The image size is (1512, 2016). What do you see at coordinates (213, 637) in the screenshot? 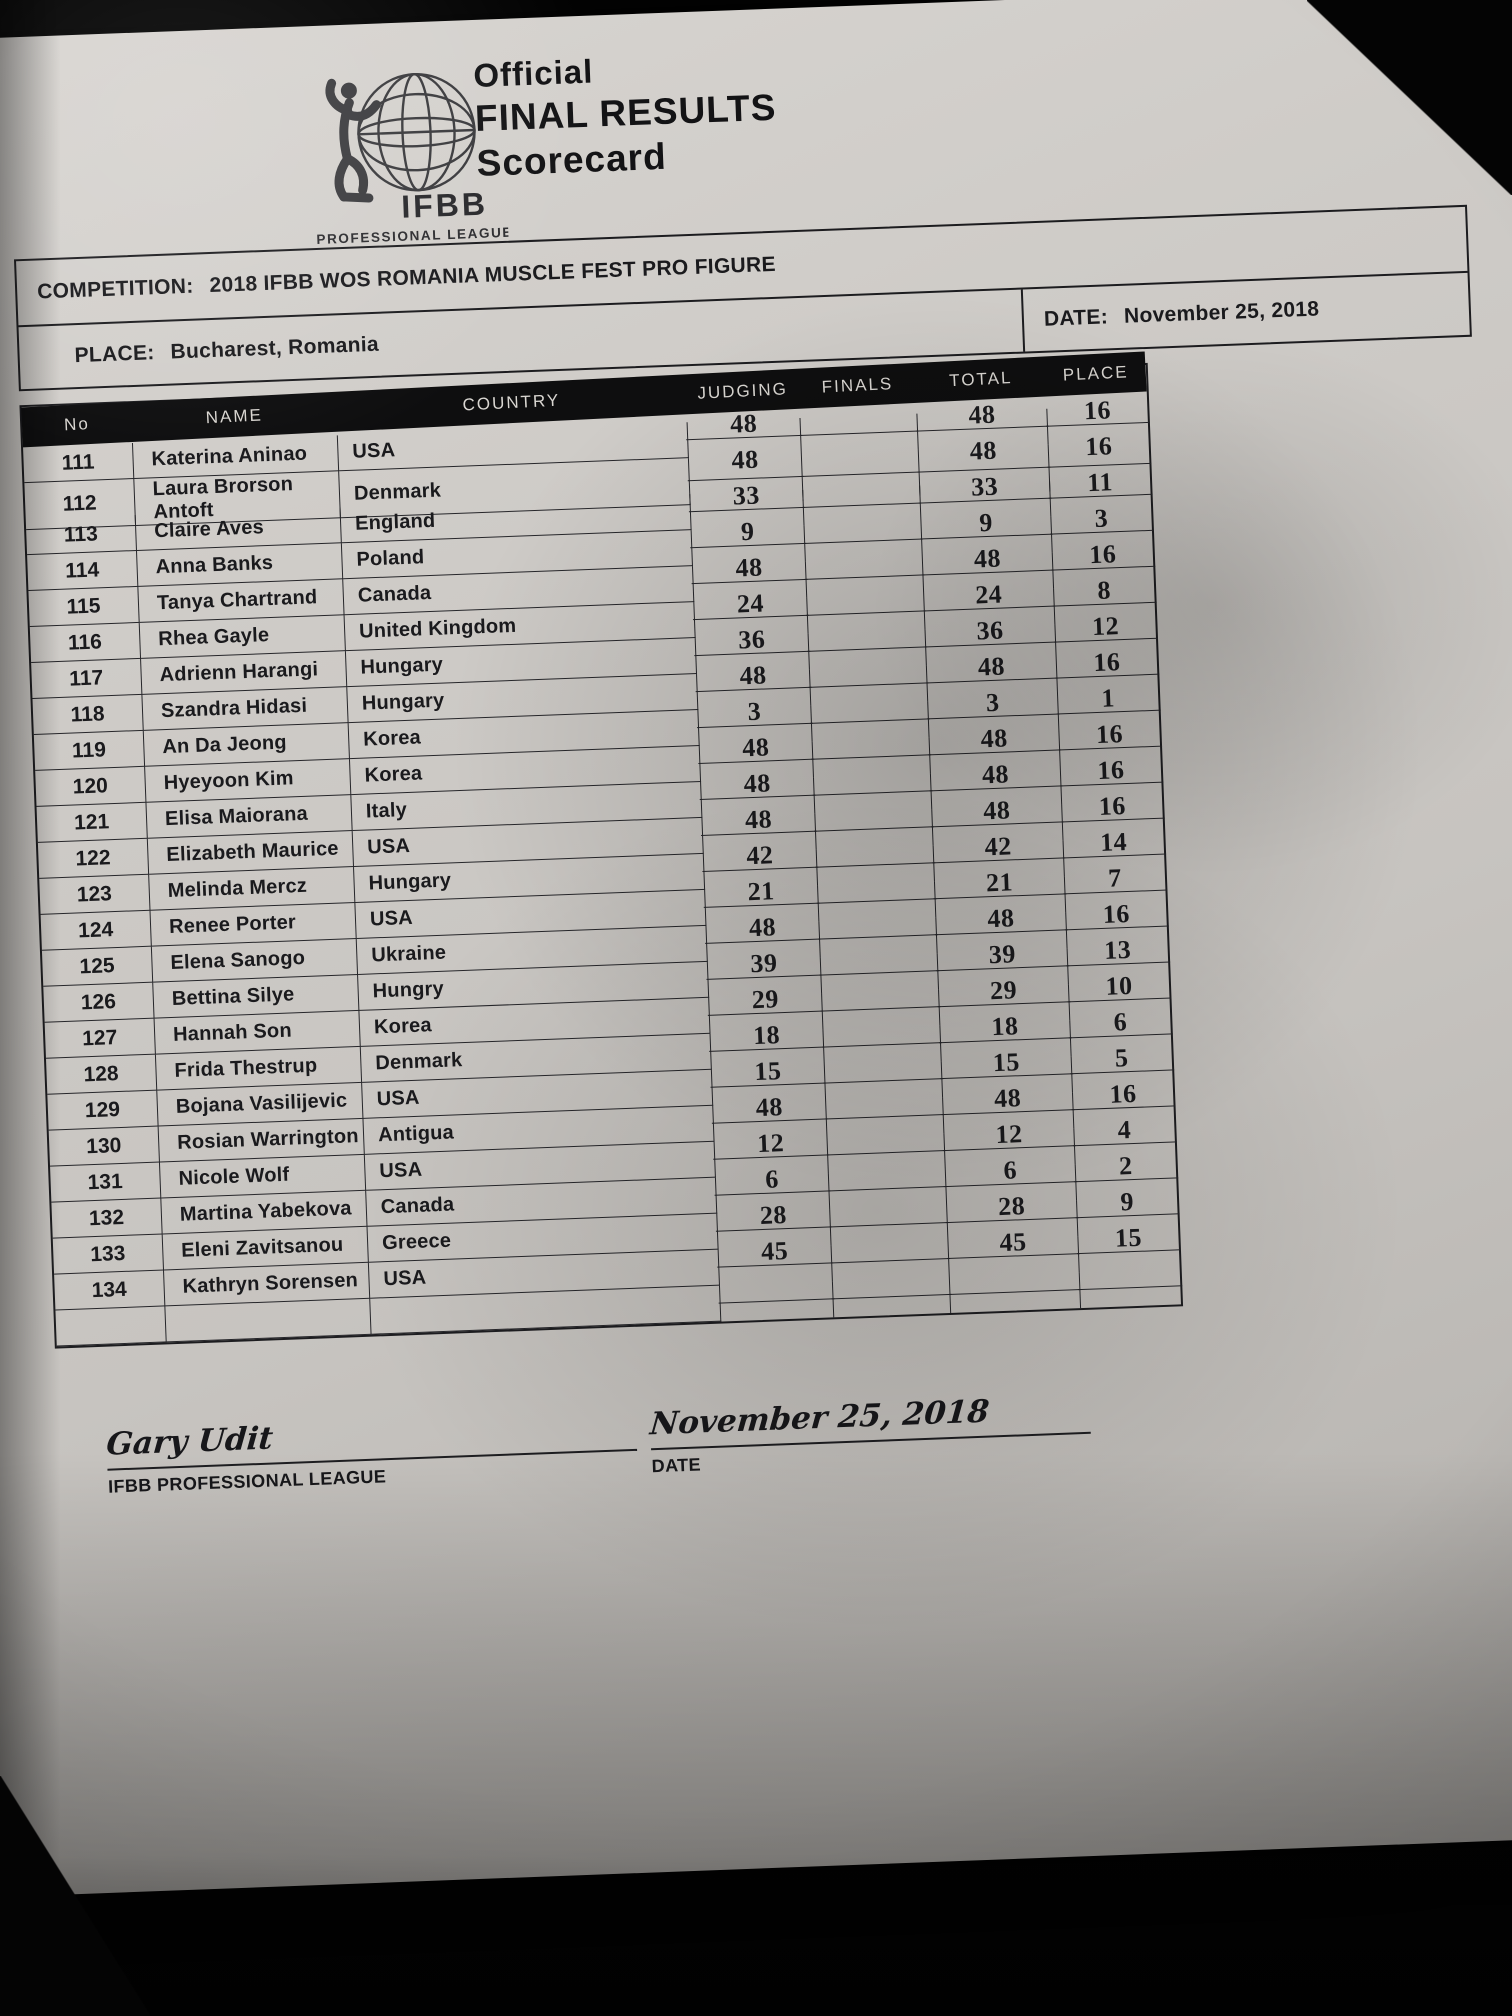
I see `name-value: Rhea Gayle` at bounding box center [213, 637].